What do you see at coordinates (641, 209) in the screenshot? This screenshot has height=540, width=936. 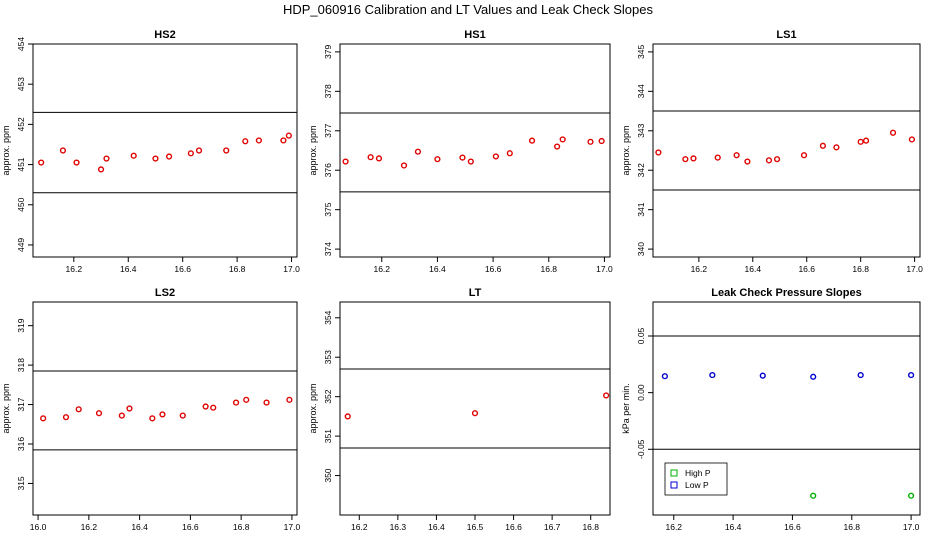 I see `y-tick-label: 341` at bounding box center [641, 209].